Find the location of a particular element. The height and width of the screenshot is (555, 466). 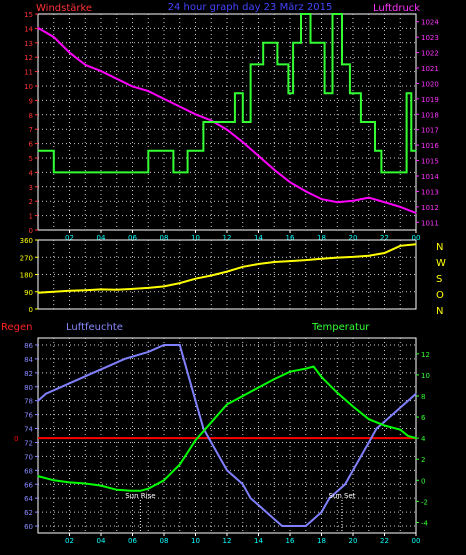

tick-label-left: 180 is located at coordinates (26, 276).